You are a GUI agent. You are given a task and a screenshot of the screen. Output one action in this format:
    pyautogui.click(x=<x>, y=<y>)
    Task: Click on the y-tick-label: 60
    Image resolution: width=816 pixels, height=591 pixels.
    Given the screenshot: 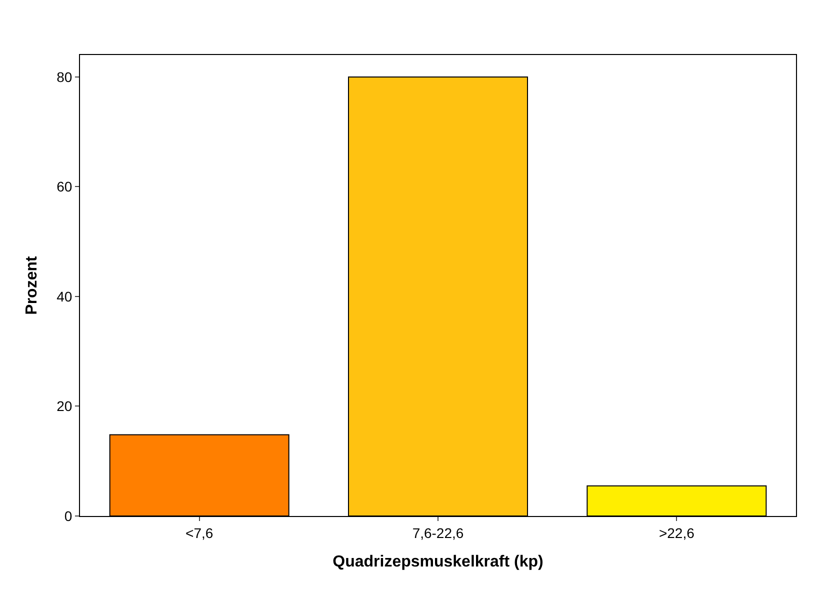 What is the action you would take?
    pyautogui.click(x=64, y=186)
    